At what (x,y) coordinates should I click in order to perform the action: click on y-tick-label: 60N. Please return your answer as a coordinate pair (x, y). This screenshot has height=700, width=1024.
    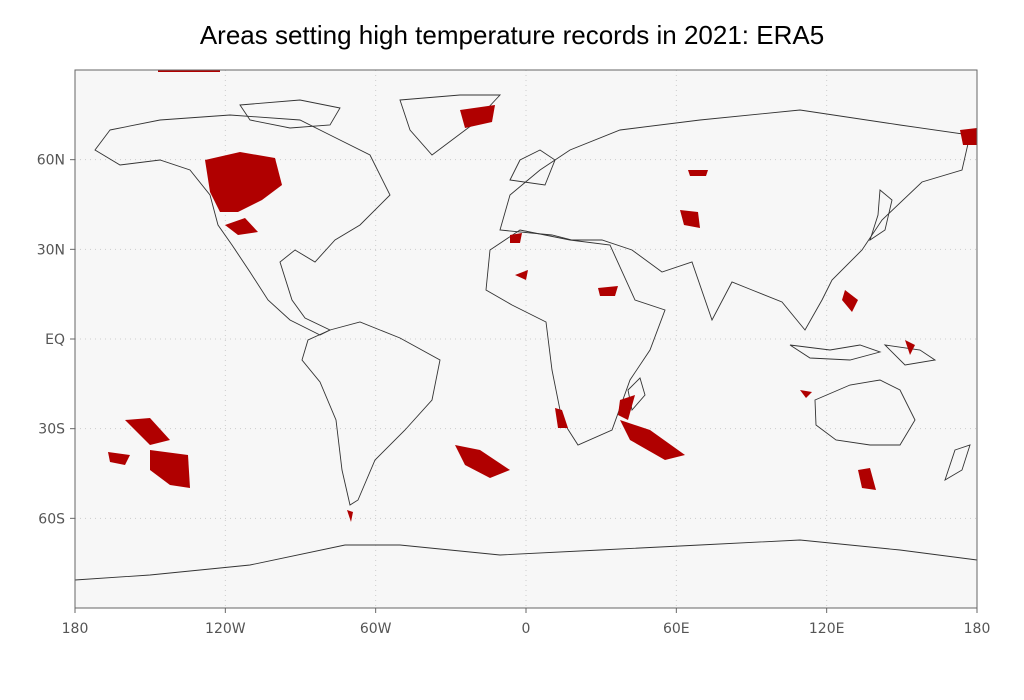
    Looking at the image, I should click on (51, 161).